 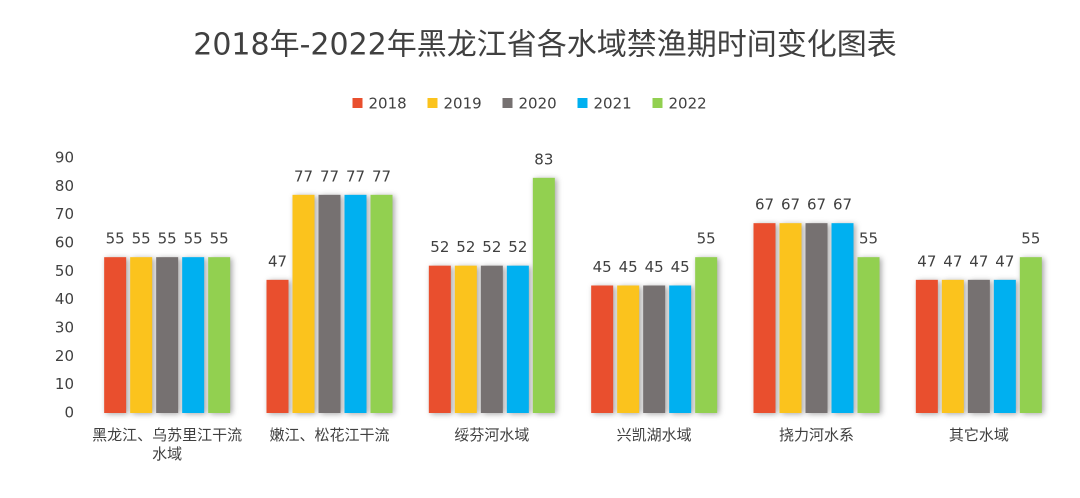 I want to click on y-tick-label: 60, so click(x=64, y=243).